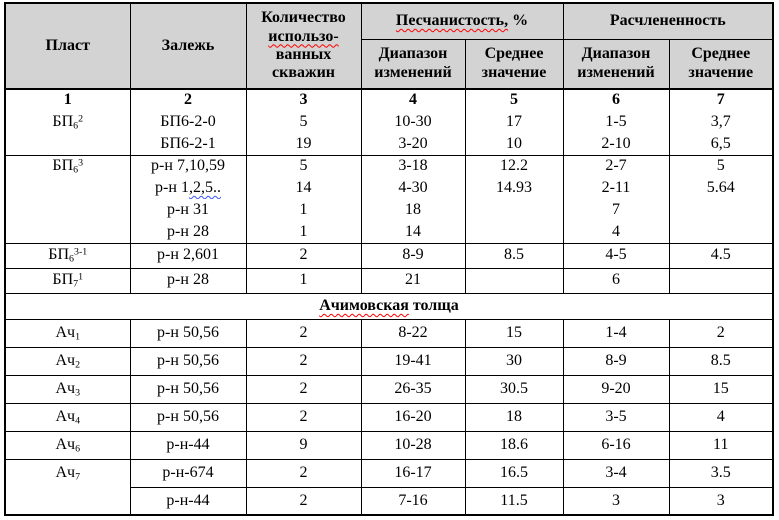  I want to click on plast-sup: 3, so click(81, 163).